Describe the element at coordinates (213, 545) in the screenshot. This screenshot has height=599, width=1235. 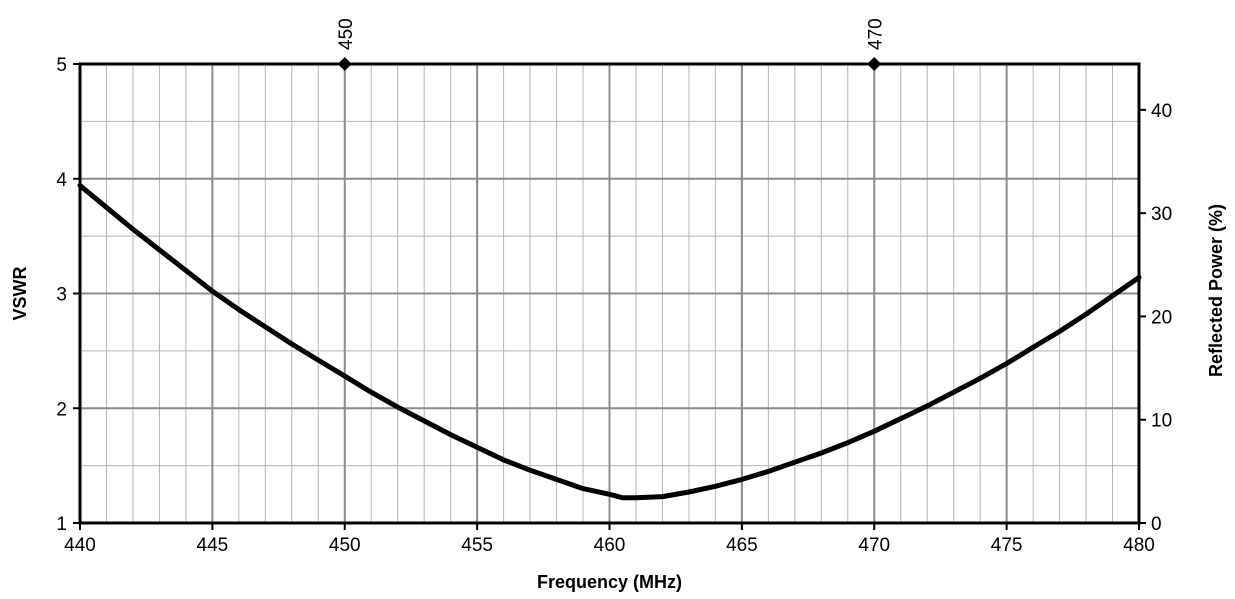
I see `x-tick-label: 445` at that location.